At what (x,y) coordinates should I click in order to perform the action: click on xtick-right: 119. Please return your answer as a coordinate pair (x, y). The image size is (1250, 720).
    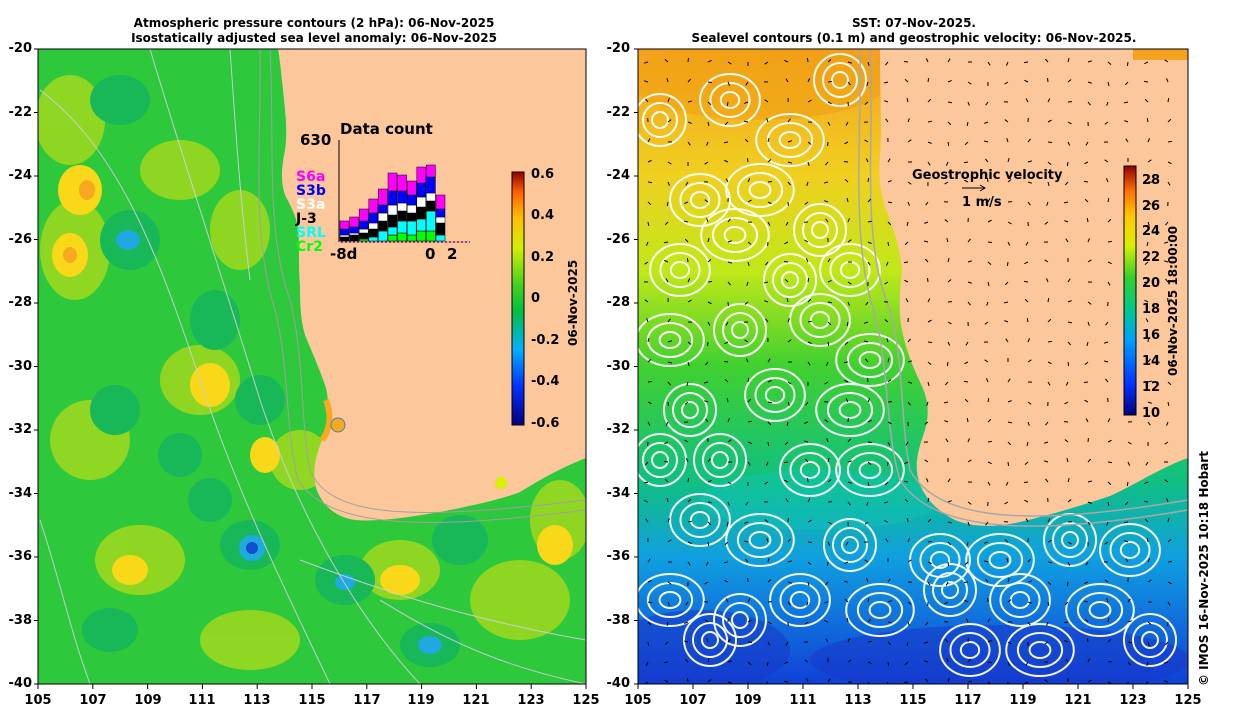
    Looking at the image, I should click on (1023, 700).